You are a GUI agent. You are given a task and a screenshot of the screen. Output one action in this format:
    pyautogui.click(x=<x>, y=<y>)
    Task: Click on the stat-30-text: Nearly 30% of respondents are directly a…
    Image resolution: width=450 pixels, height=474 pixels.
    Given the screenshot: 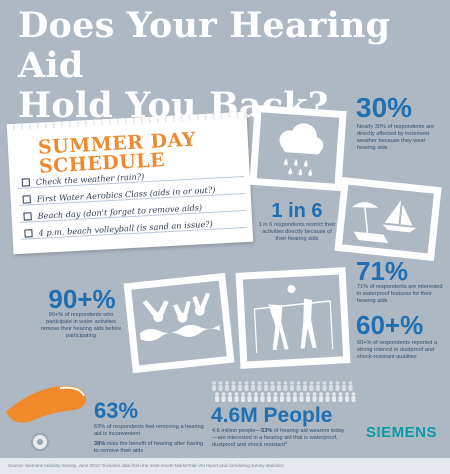 What is the action you would take?
    pyautogui.click(x=396, y=137)
    